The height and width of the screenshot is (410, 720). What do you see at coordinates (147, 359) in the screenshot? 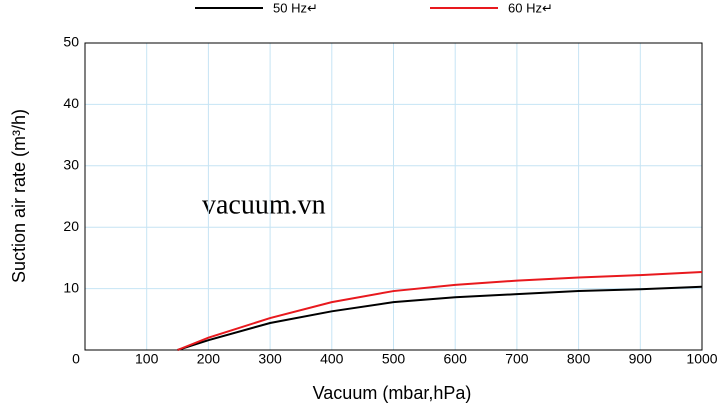
I see `x-tick-label: 100` at bounding box center [147, 359].